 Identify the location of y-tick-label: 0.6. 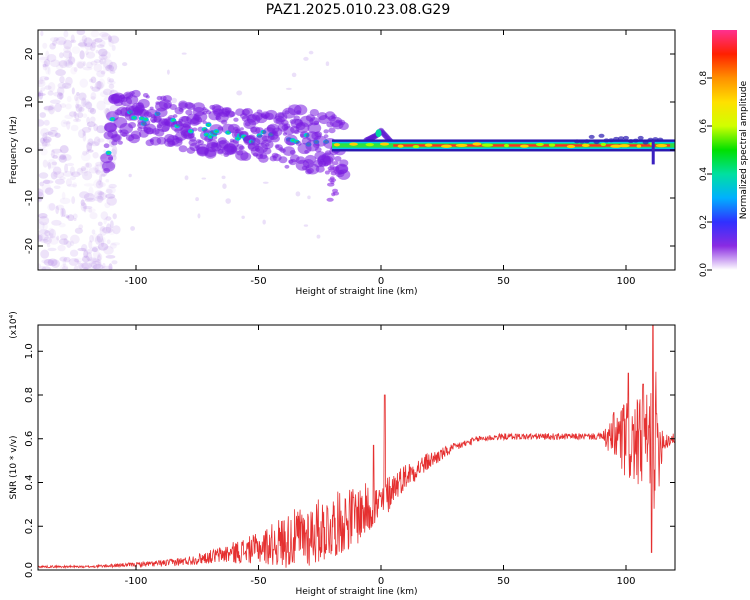
(29, 439).